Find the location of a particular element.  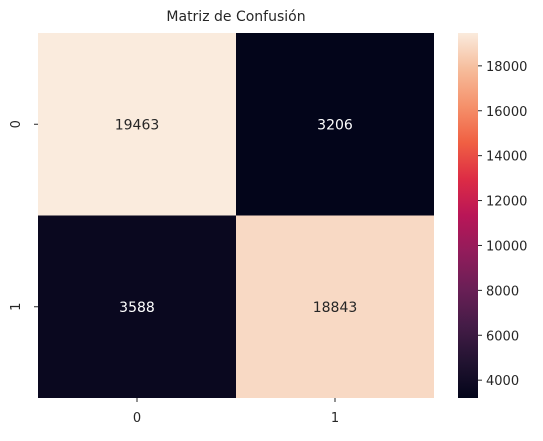

colorbar-tick-label: 8000 is located at coordinates (502, 291).